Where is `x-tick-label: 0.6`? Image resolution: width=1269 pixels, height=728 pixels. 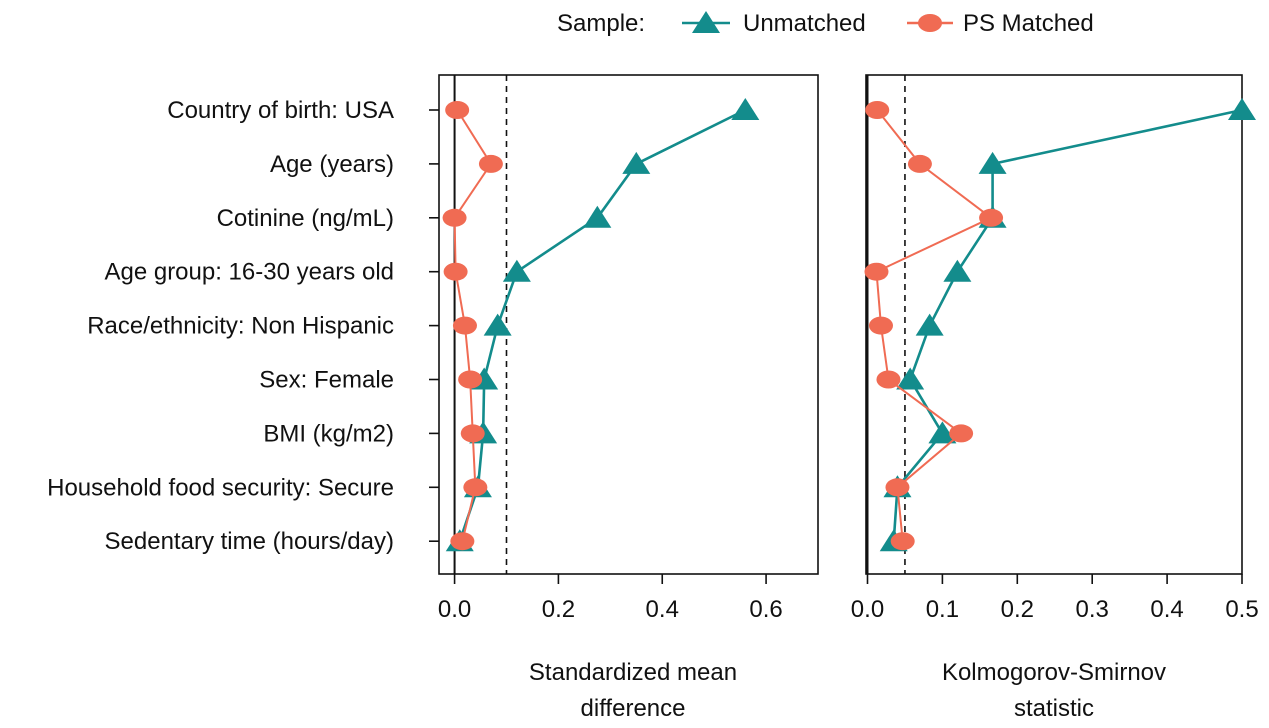 x-tick-label: 0.6 is located at coordinates (765, 609).